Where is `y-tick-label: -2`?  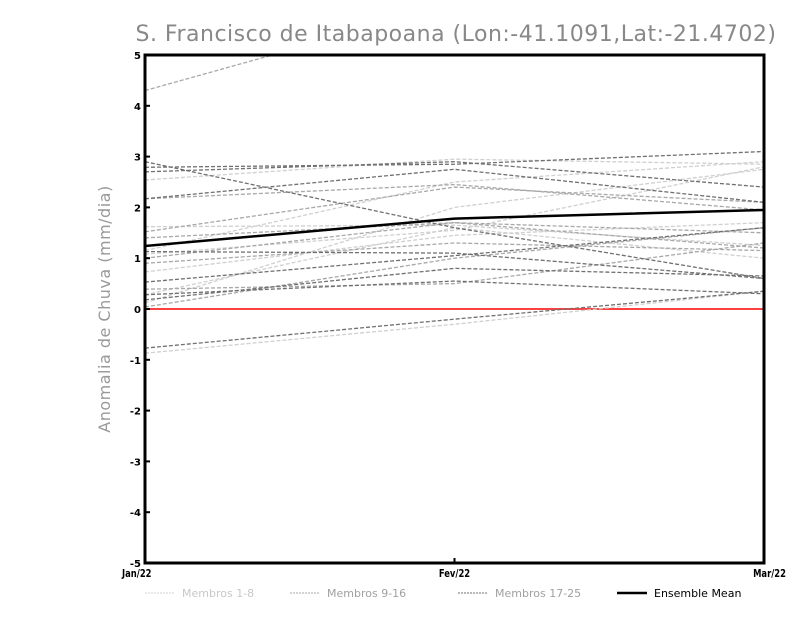
y-tick-label: -2 is located at coordinates (135, 412).